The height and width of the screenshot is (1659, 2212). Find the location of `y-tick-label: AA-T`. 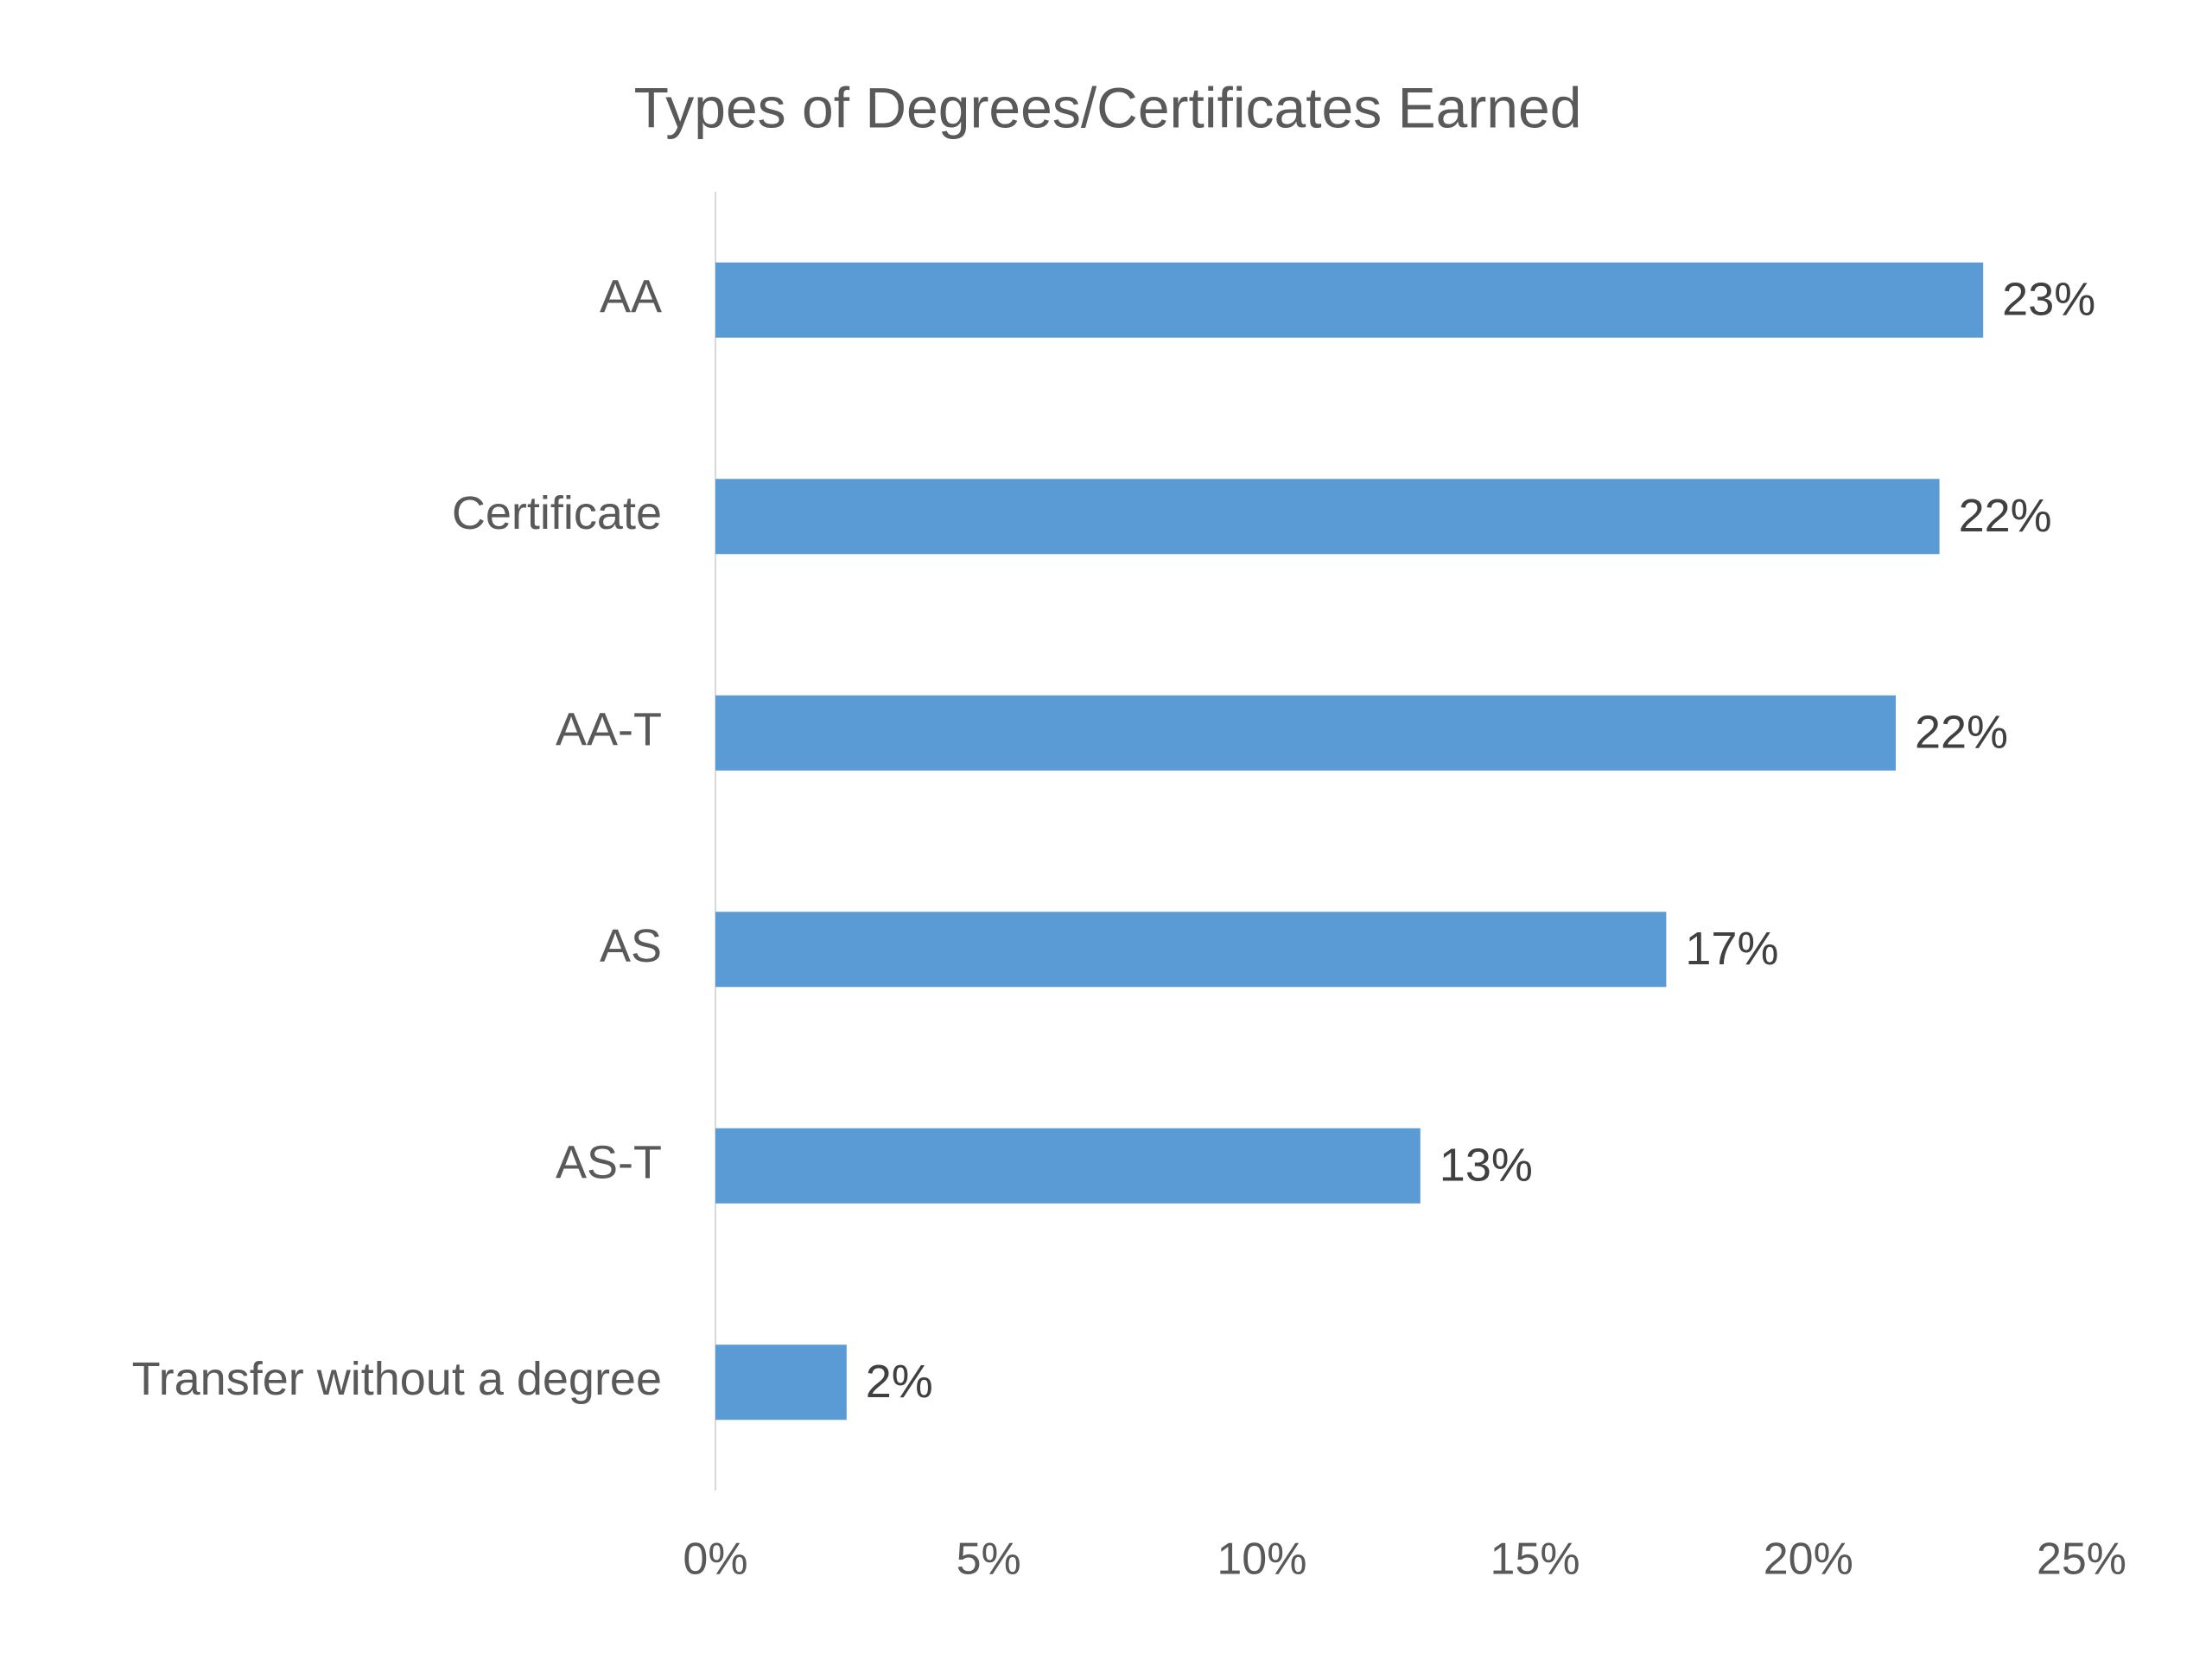

y-tick-label: AA-T is located at coordinates (609, 730).